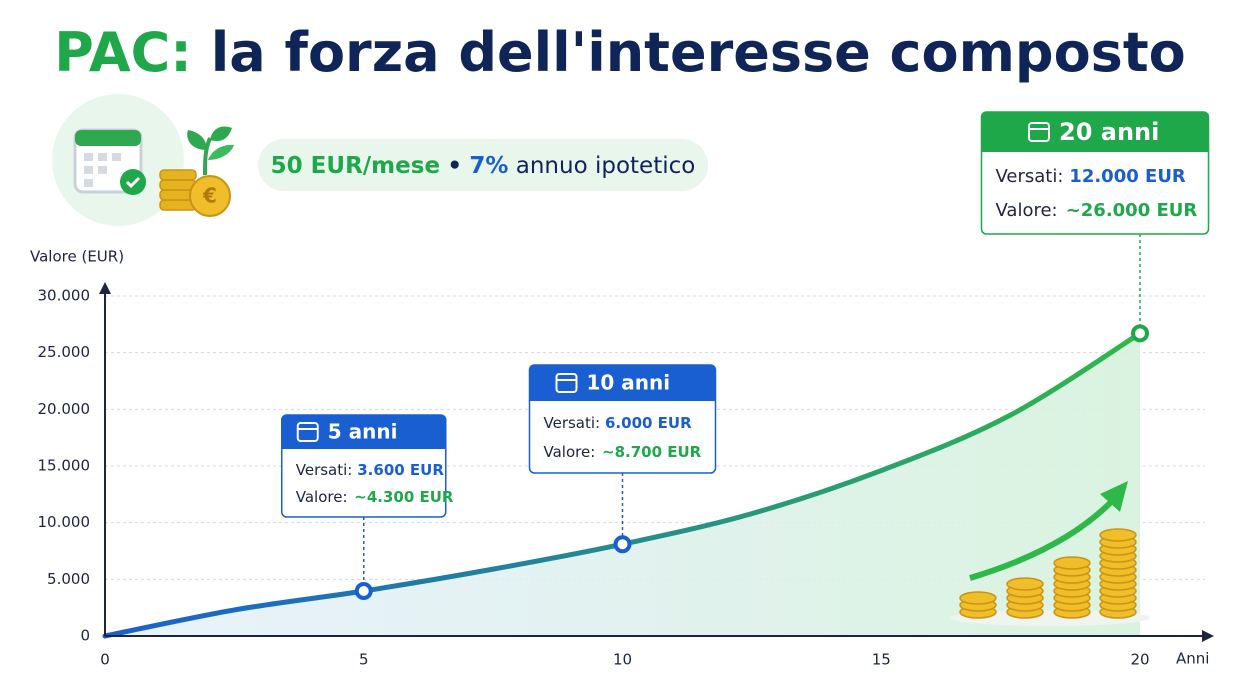 This screenshot has height=698, width=1240. Describe the element at coordinates (1127, 176) in the screenshot. I see `callout-row-value: 12.000 EUR` at that location.